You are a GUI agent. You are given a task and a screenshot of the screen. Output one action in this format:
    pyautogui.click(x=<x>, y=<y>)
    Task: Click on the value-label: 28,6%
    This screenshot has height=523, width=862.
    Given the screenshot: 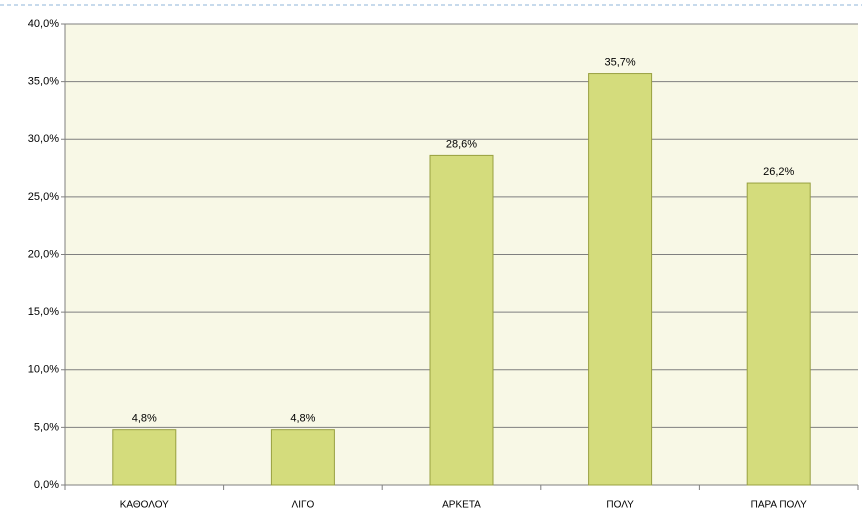 What is the action you would take?
    pyautogui.click(x=461, y=144)
    